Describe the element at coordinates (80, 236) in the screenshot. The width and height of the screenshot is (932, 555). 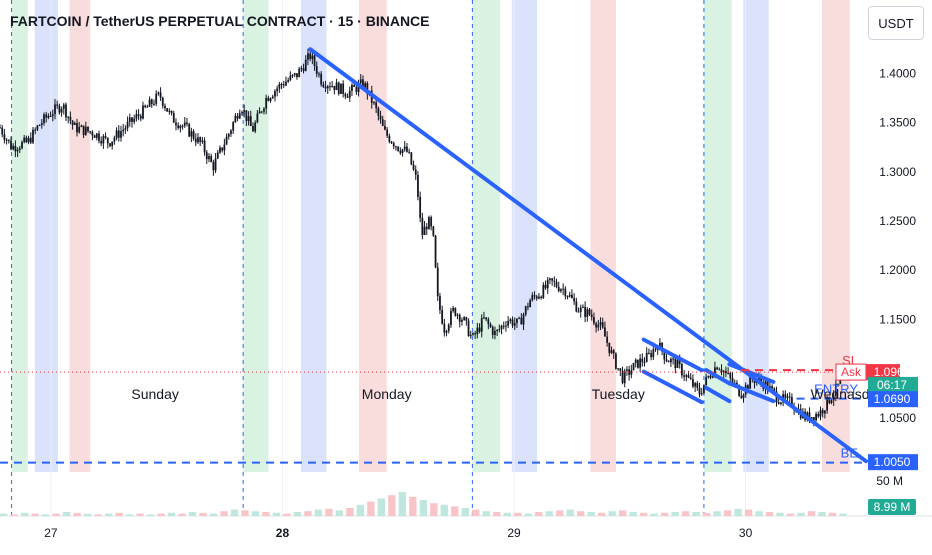
I see `session-band` at that location.